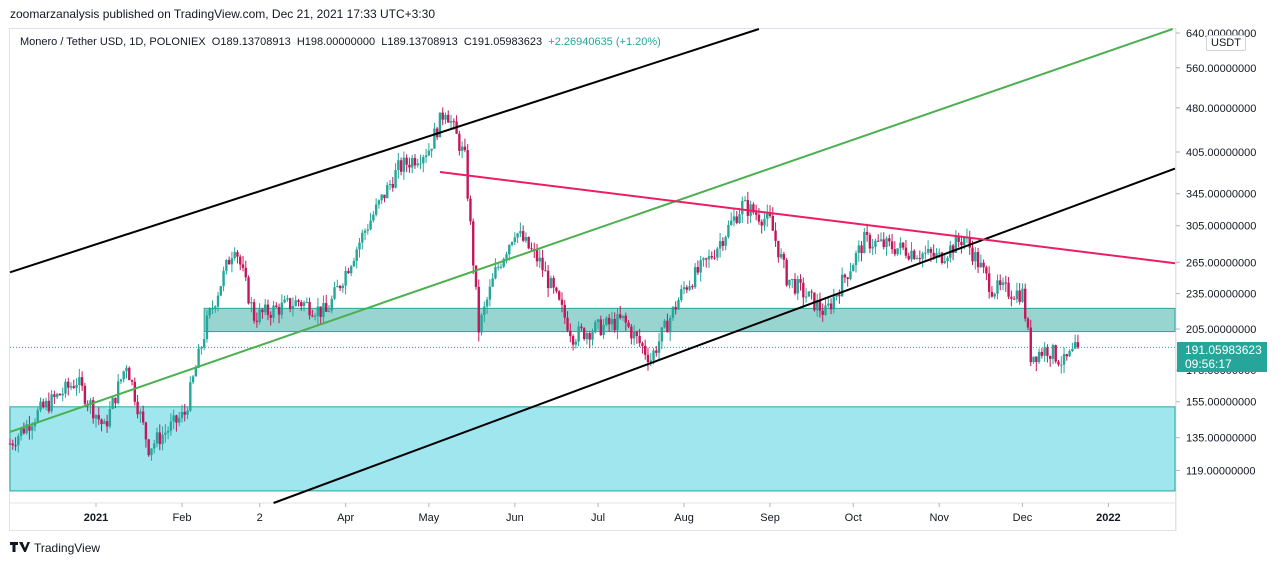  What do you see at coordinates (1023, 518) in the screenshot?
I see `time-tick-label: Dec` at bounding box center [1023, 518].